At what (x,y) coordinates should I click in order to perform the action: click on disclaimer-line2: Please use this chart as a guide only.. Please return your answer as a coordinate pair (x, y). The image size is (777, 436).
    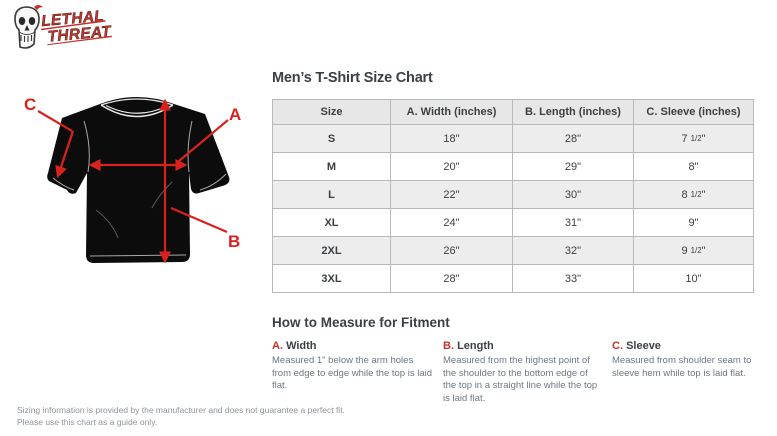
    Looking at the image, I should click on (87, 422).